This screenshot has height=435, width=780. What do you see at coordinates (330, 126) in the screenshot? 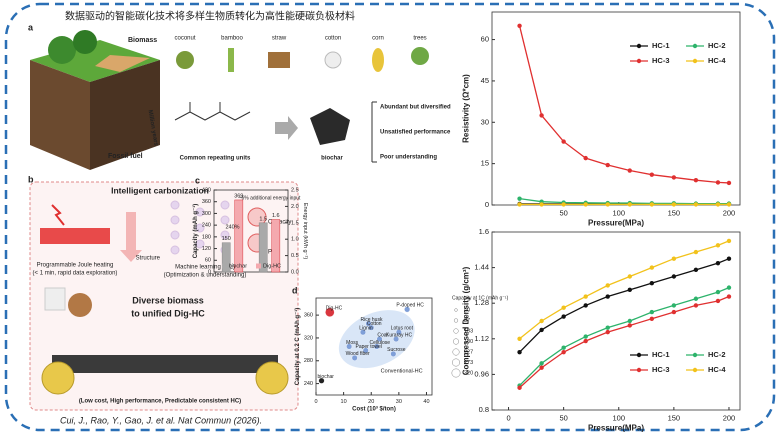
I see `biochar-image` at bounding box center [330, 126].